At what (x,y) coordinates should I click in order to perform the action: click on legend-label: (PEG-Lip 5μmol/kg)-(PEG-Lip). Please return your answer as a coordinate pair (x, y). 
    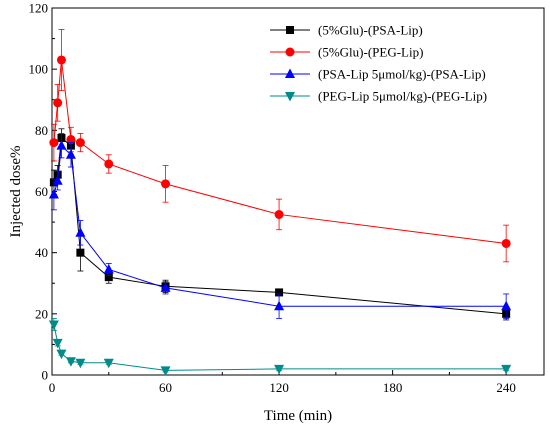
    Looking at the image, I should click on (402, 96).